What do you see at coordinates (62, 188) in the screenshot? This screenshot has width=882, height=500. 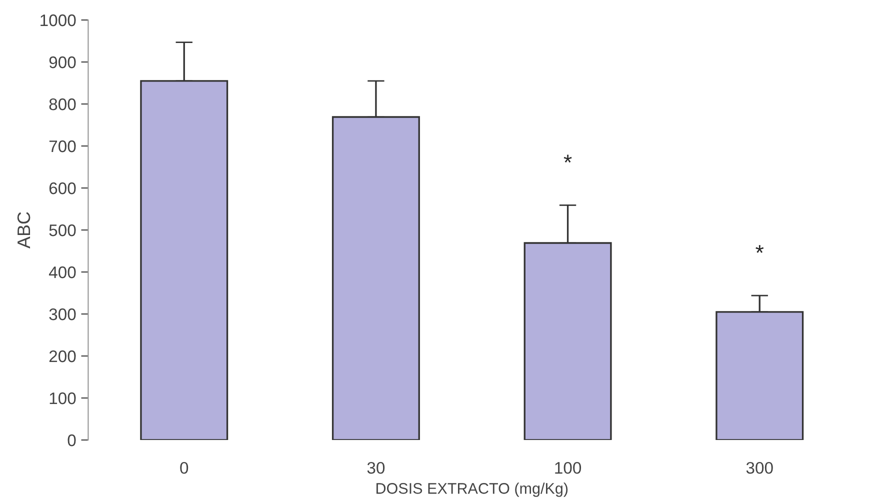 I see `y-tick-label: 600` at bounding box center [62, 188].